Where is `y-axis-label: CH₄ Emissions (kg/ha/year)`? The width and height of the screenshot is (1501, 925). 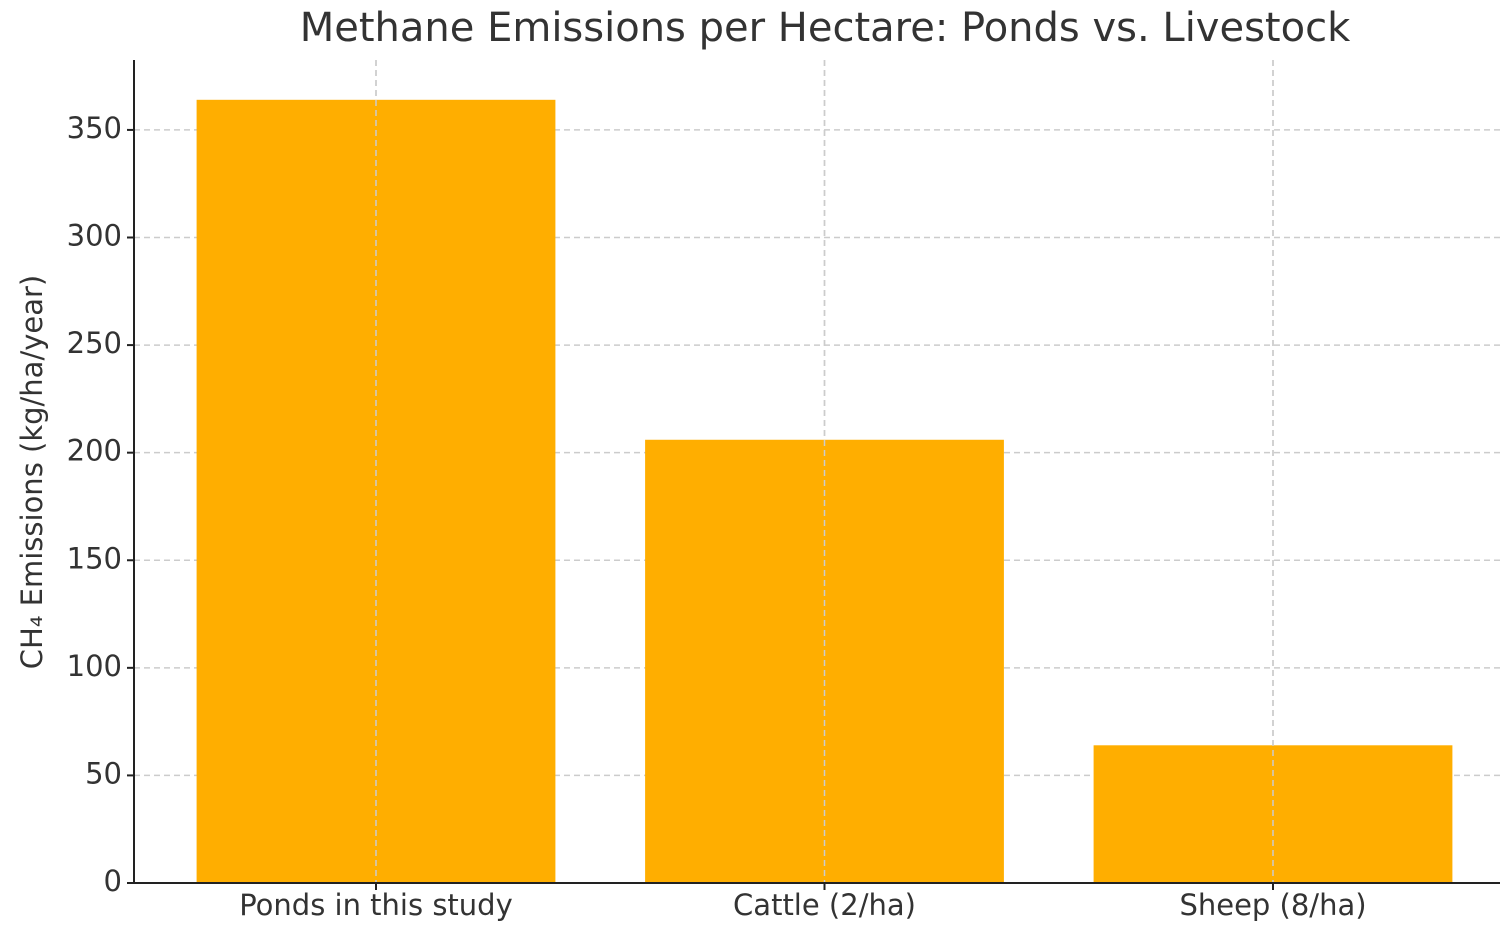 y-axis-label: CH₄ Emissions (kg/ha/year) is located at coordinates (32, 472).